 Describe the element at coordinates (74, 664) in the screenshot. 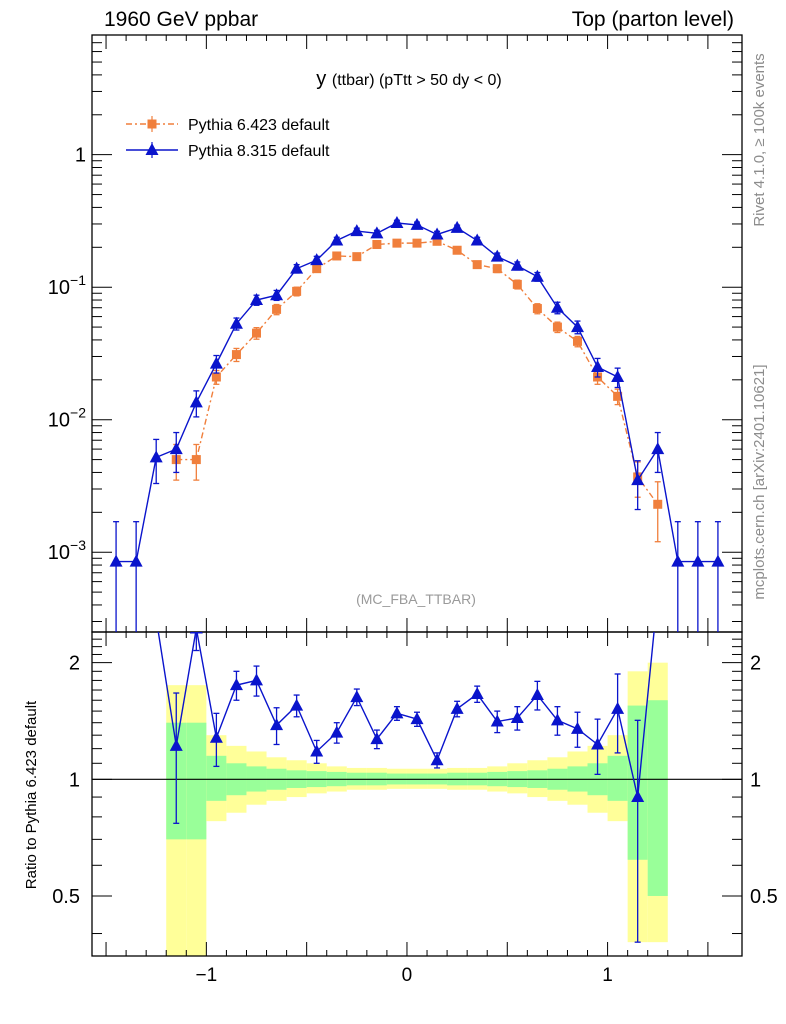

I see `ratio-y-tick-label: 2` at that location.